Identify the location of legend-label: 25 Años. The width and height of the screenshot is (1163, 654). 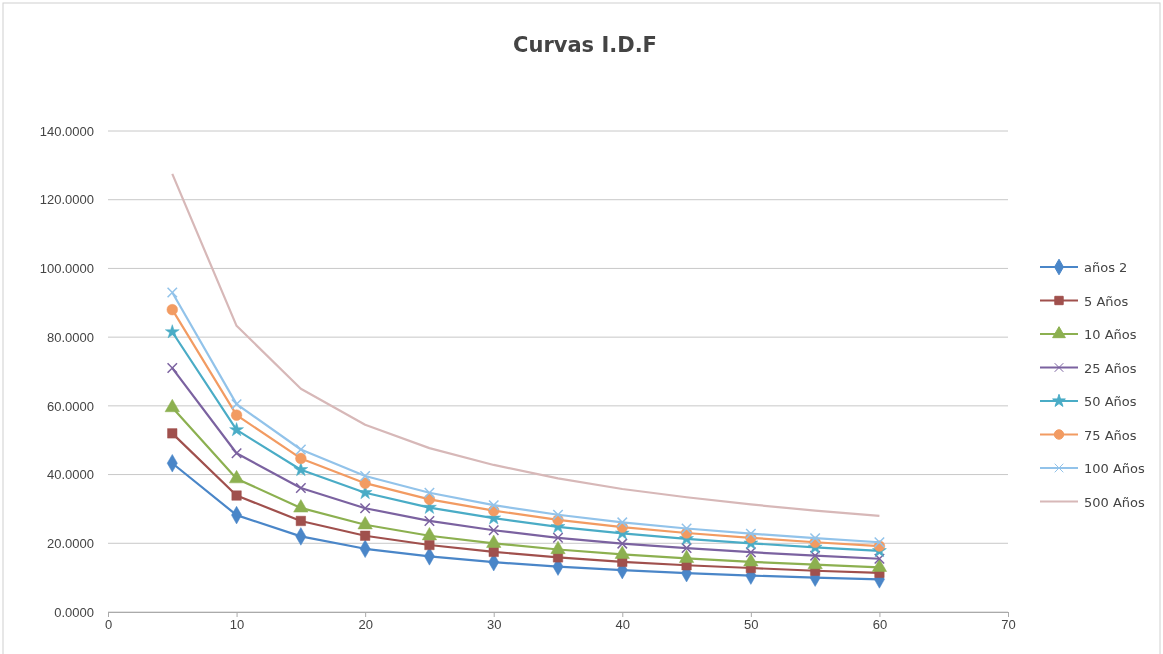
(1110, 368).